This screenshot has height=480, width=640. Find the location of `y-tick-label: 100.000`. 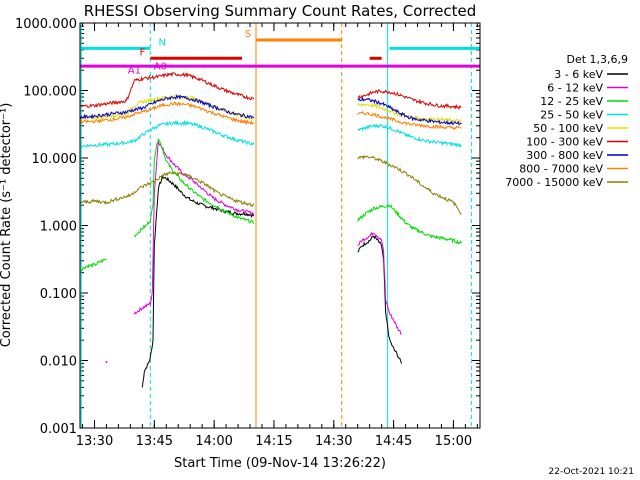

y-tick-label: 100.000 is located at coordinates (50, 92).